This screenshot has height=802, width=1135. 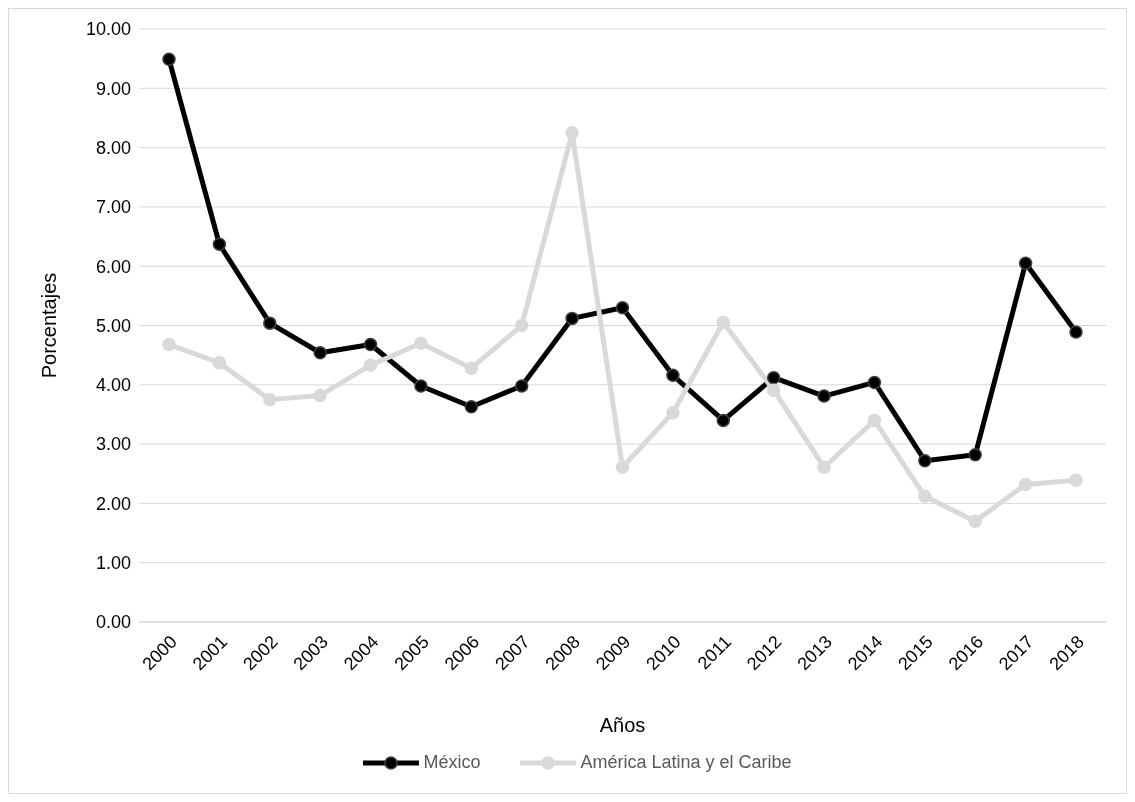 What do you see at coordinates (452, 762) in the screenshot?
I see `legend-label: México` at bounding box center [452, 762].